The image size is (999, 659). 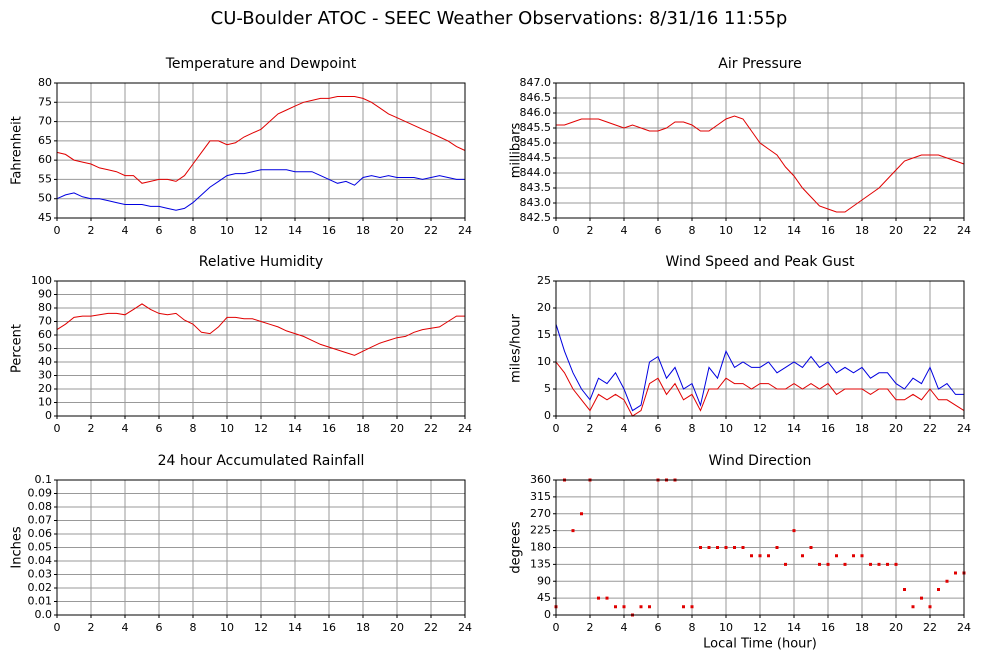 I want to click on y-axis-label: millibars, so click(x=516, y=151).